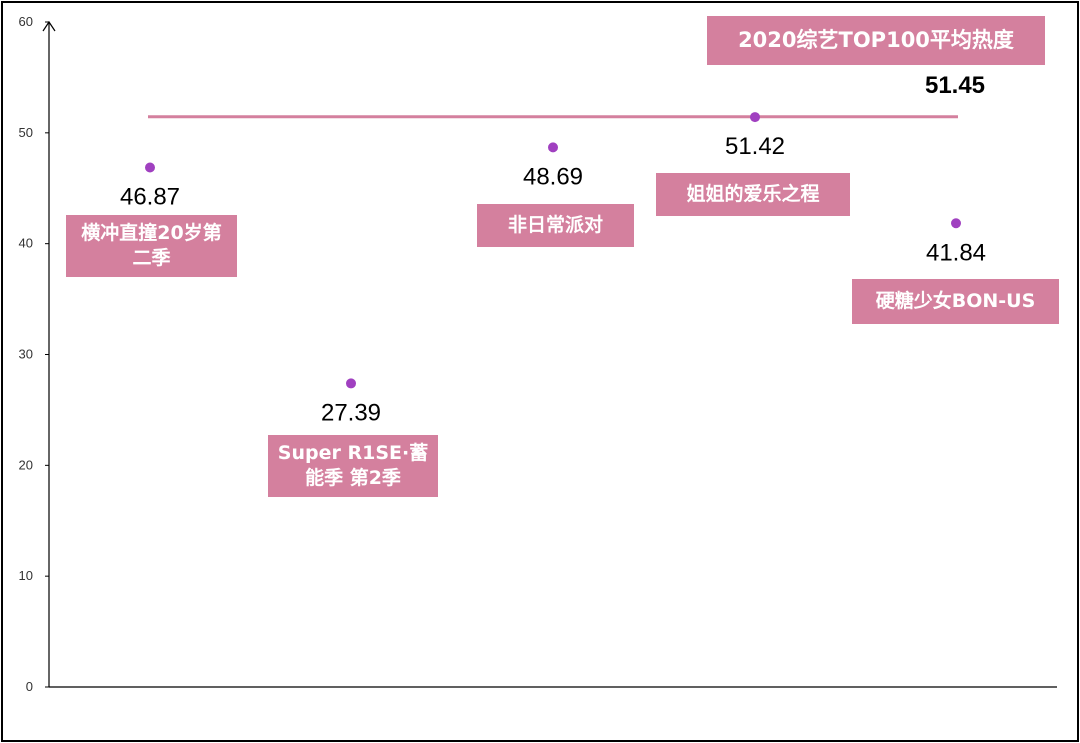 This screenshot has height=743, width=1080. I want to click on y-axis: 0 10 20 30 40 50 60, so click(37, 354).